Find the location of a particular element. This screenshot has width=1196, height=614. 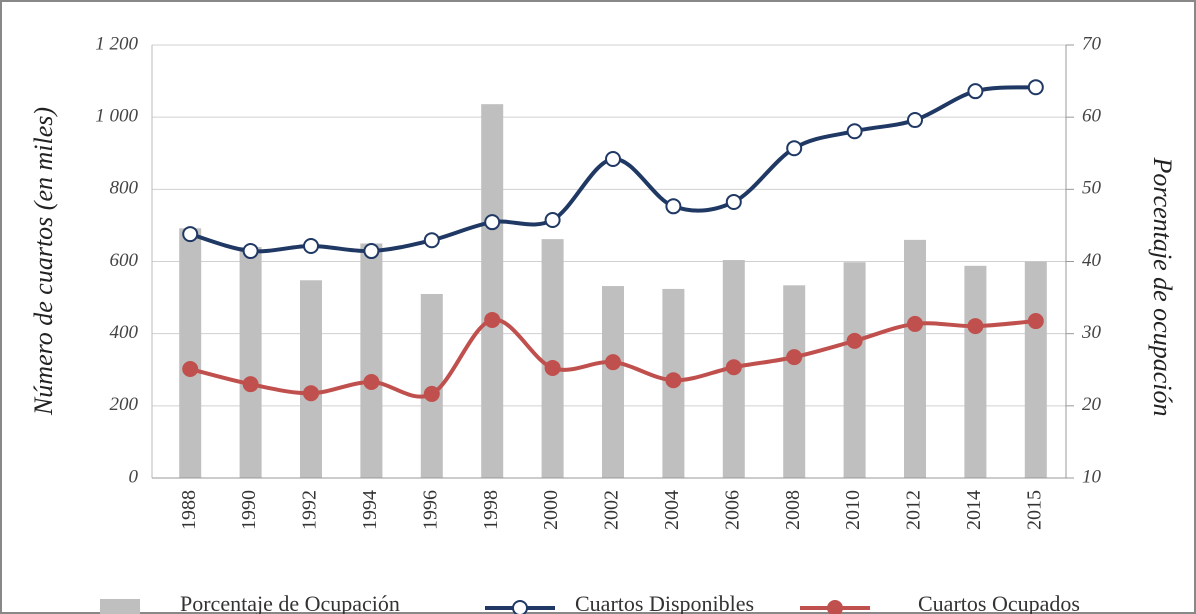

legend-label: Cuartos Ocupados is located at coordinates (999, 602).